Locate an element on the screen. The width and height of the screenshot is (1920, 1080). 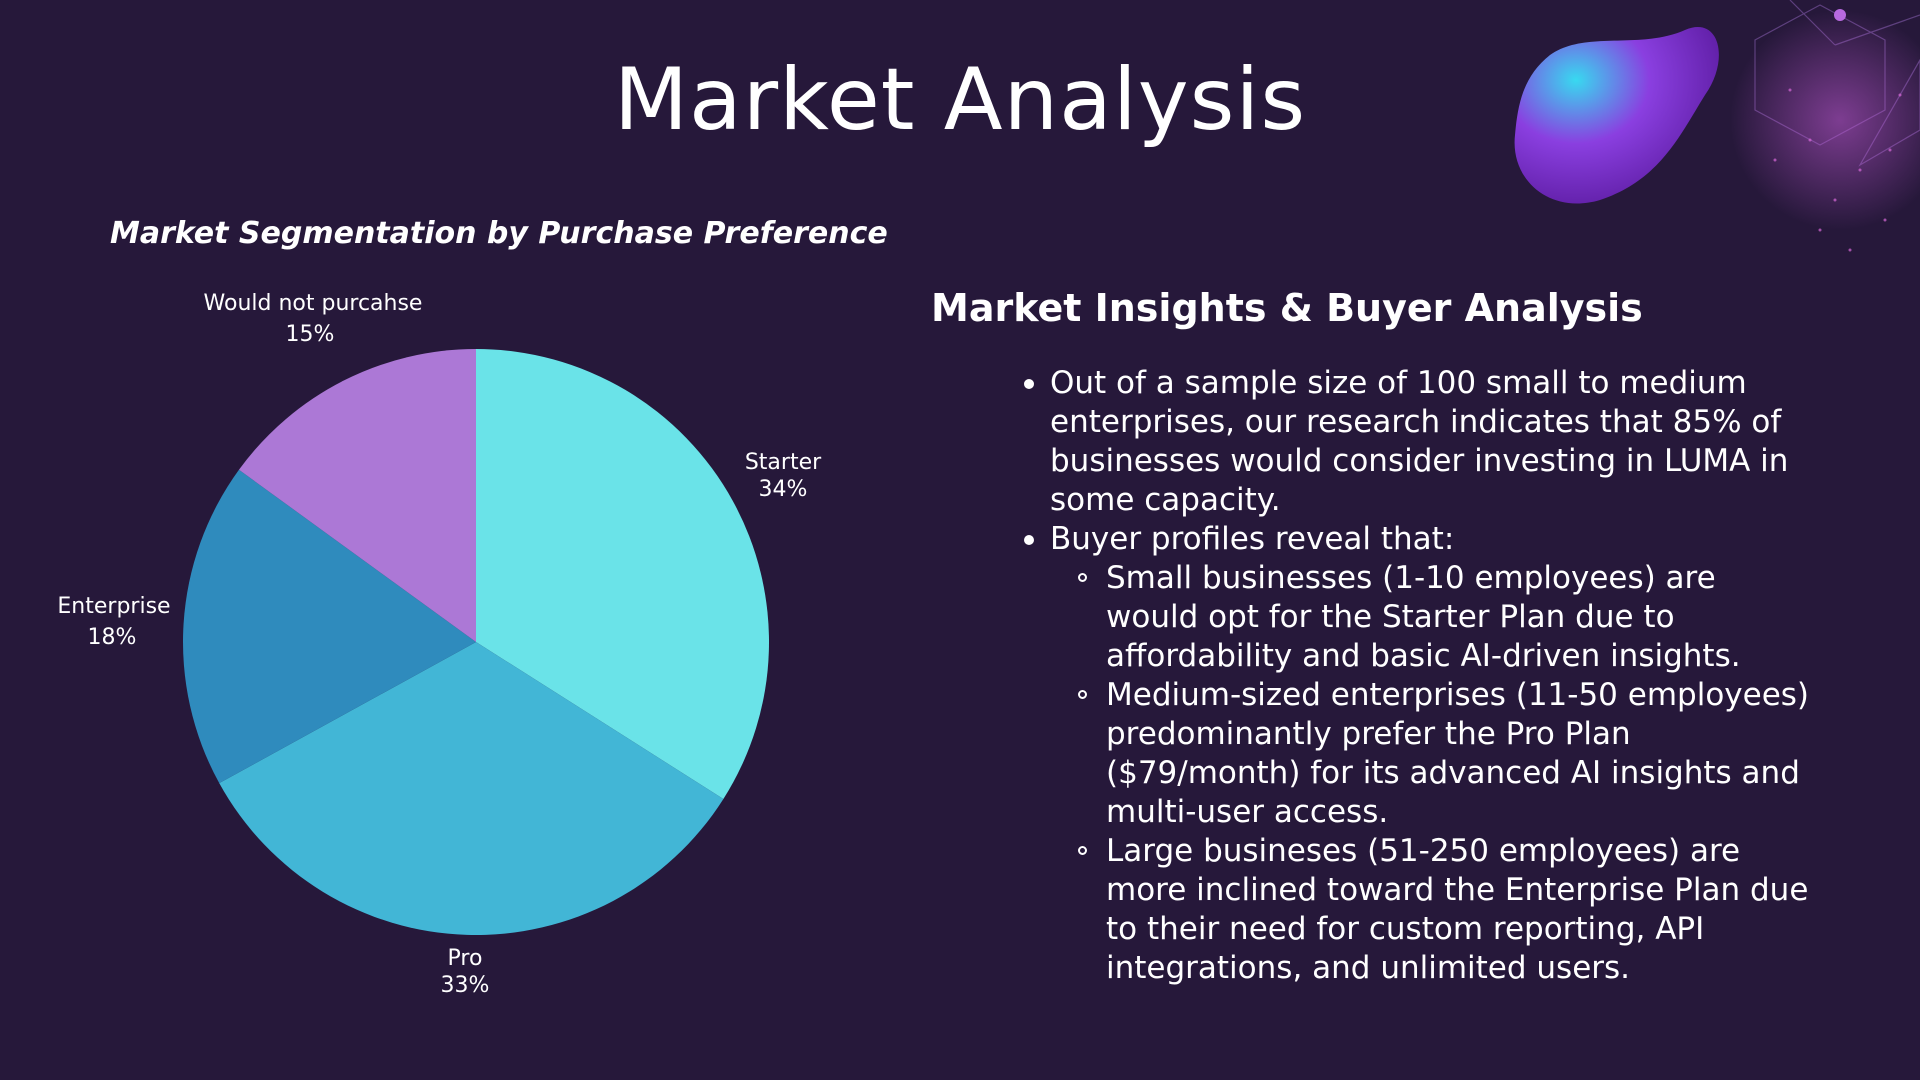
would-not-label-name: Would not purcahse is located at coordinates (313, 303).